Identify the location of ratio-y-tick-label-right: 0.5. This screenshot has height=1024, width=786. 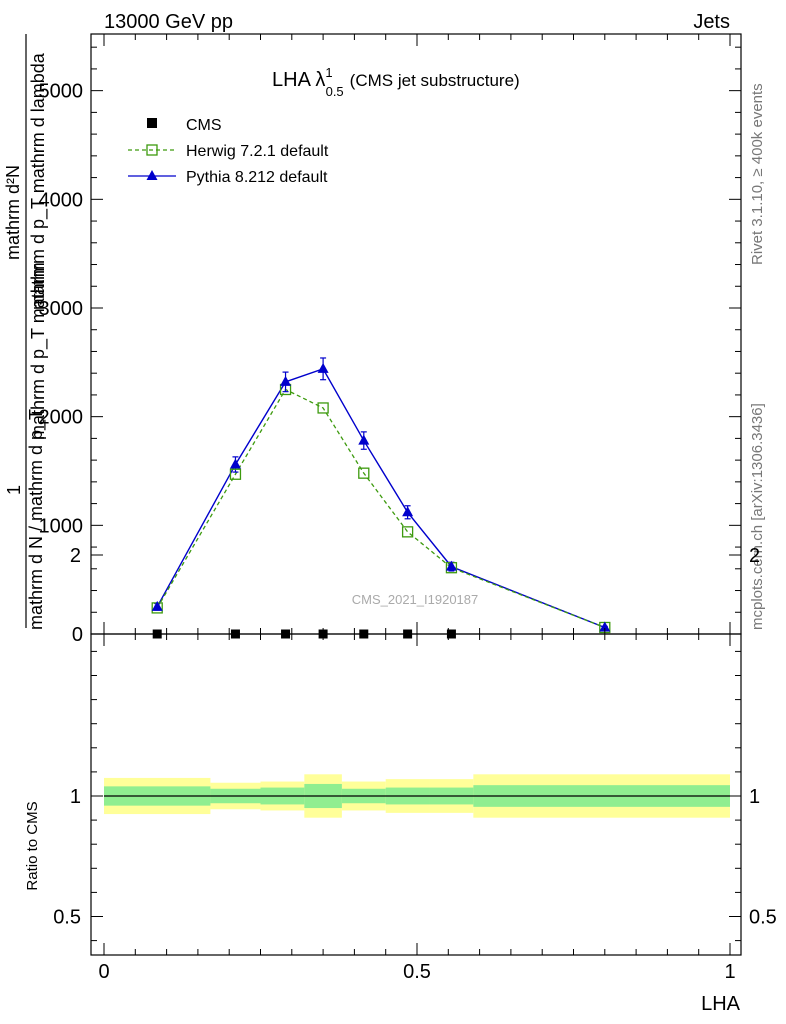
(763, 918).